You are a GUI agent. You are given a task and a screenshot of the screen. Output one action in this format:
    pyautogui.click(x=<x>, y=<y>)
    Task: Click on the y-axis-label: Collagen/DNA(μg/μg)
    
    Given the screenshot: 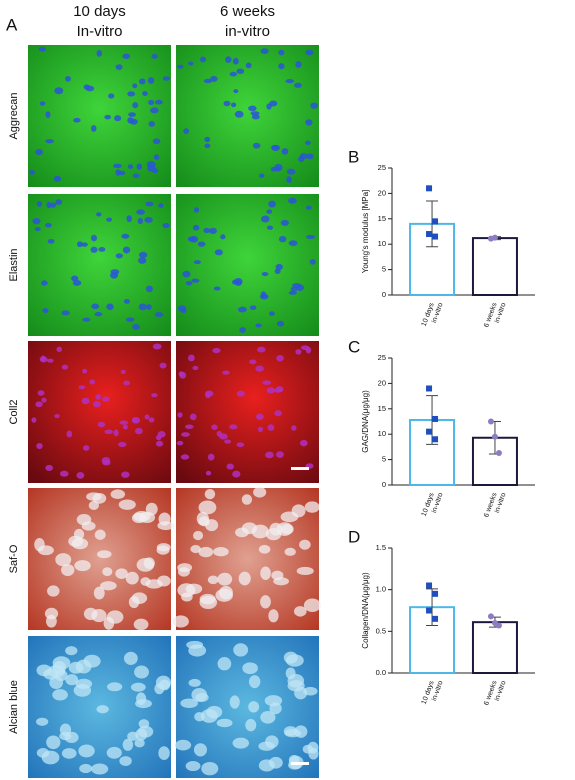 What is the action you would take?
    pyautogui.click(x=365, y=610)
    